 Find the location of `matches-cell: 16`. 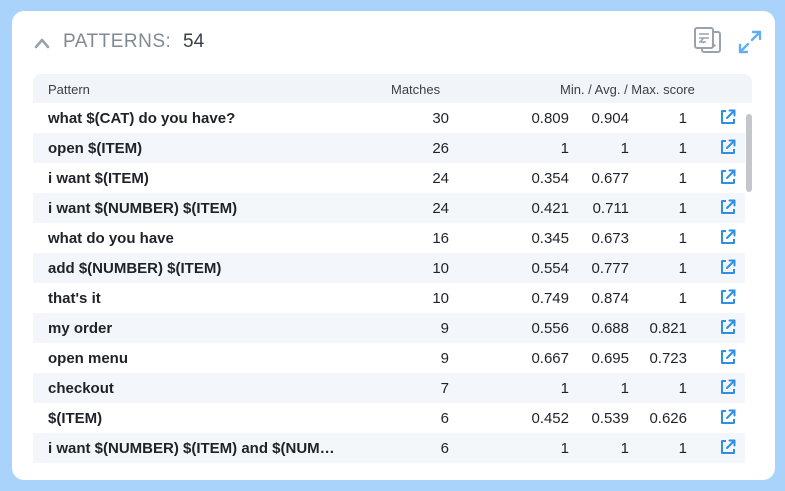

matches-cell: 16 is located at coordinates (440, 238).